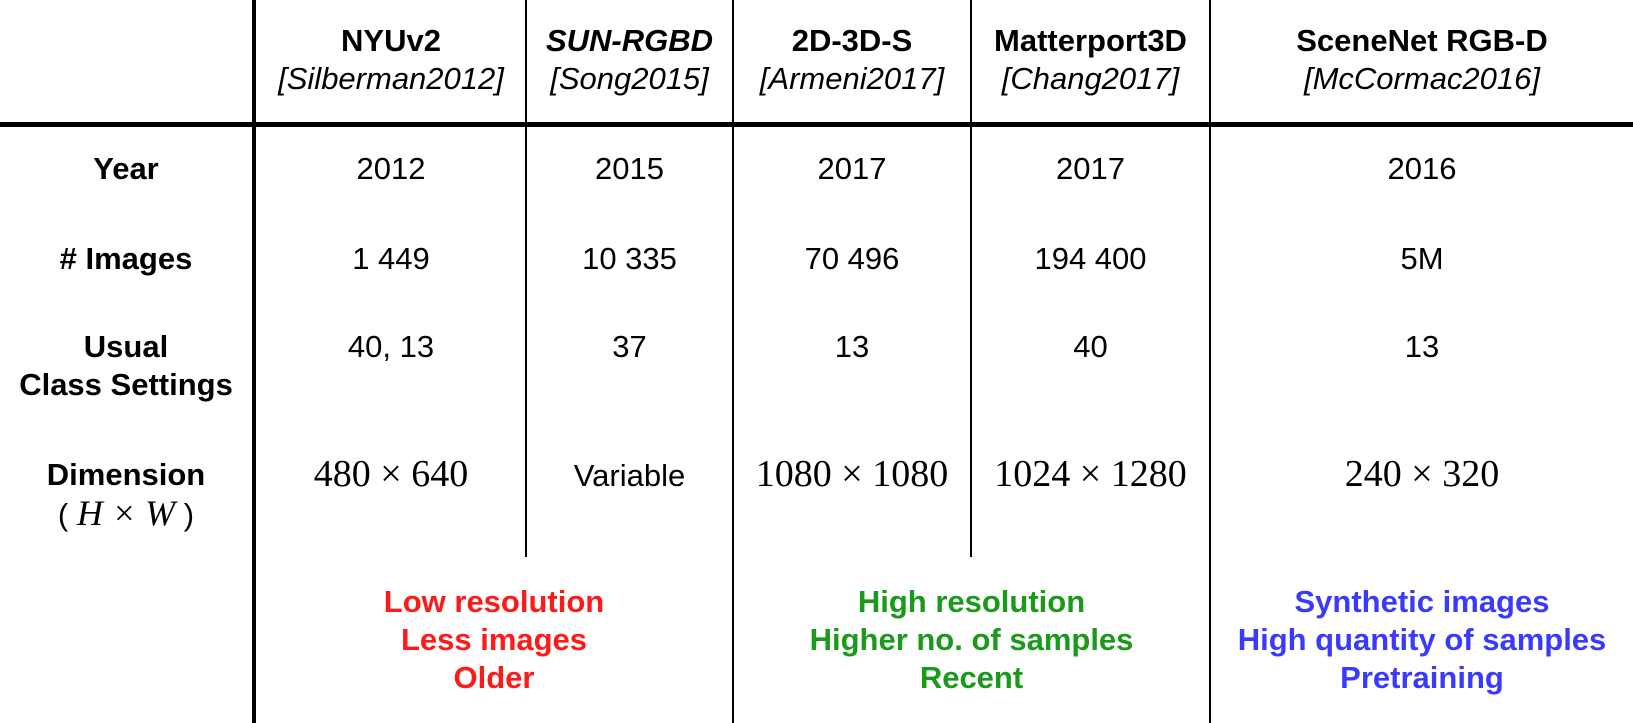 This screenshot has height=723, width=1633. What do you see at coordinates (852, 346) in the screenshot?
I see `classes-2d-3d-s: 13` at bounding box center [852, 346].